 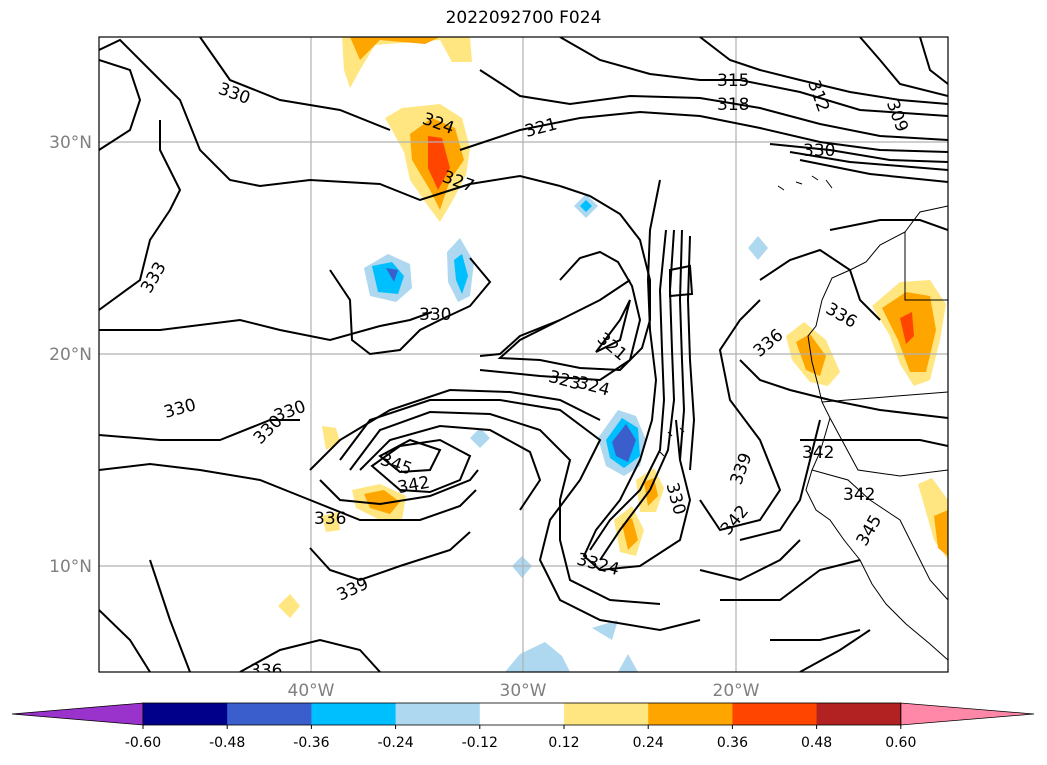 I want to click on colorbar-tick-label: -0.12, so click(x=480, y=743).